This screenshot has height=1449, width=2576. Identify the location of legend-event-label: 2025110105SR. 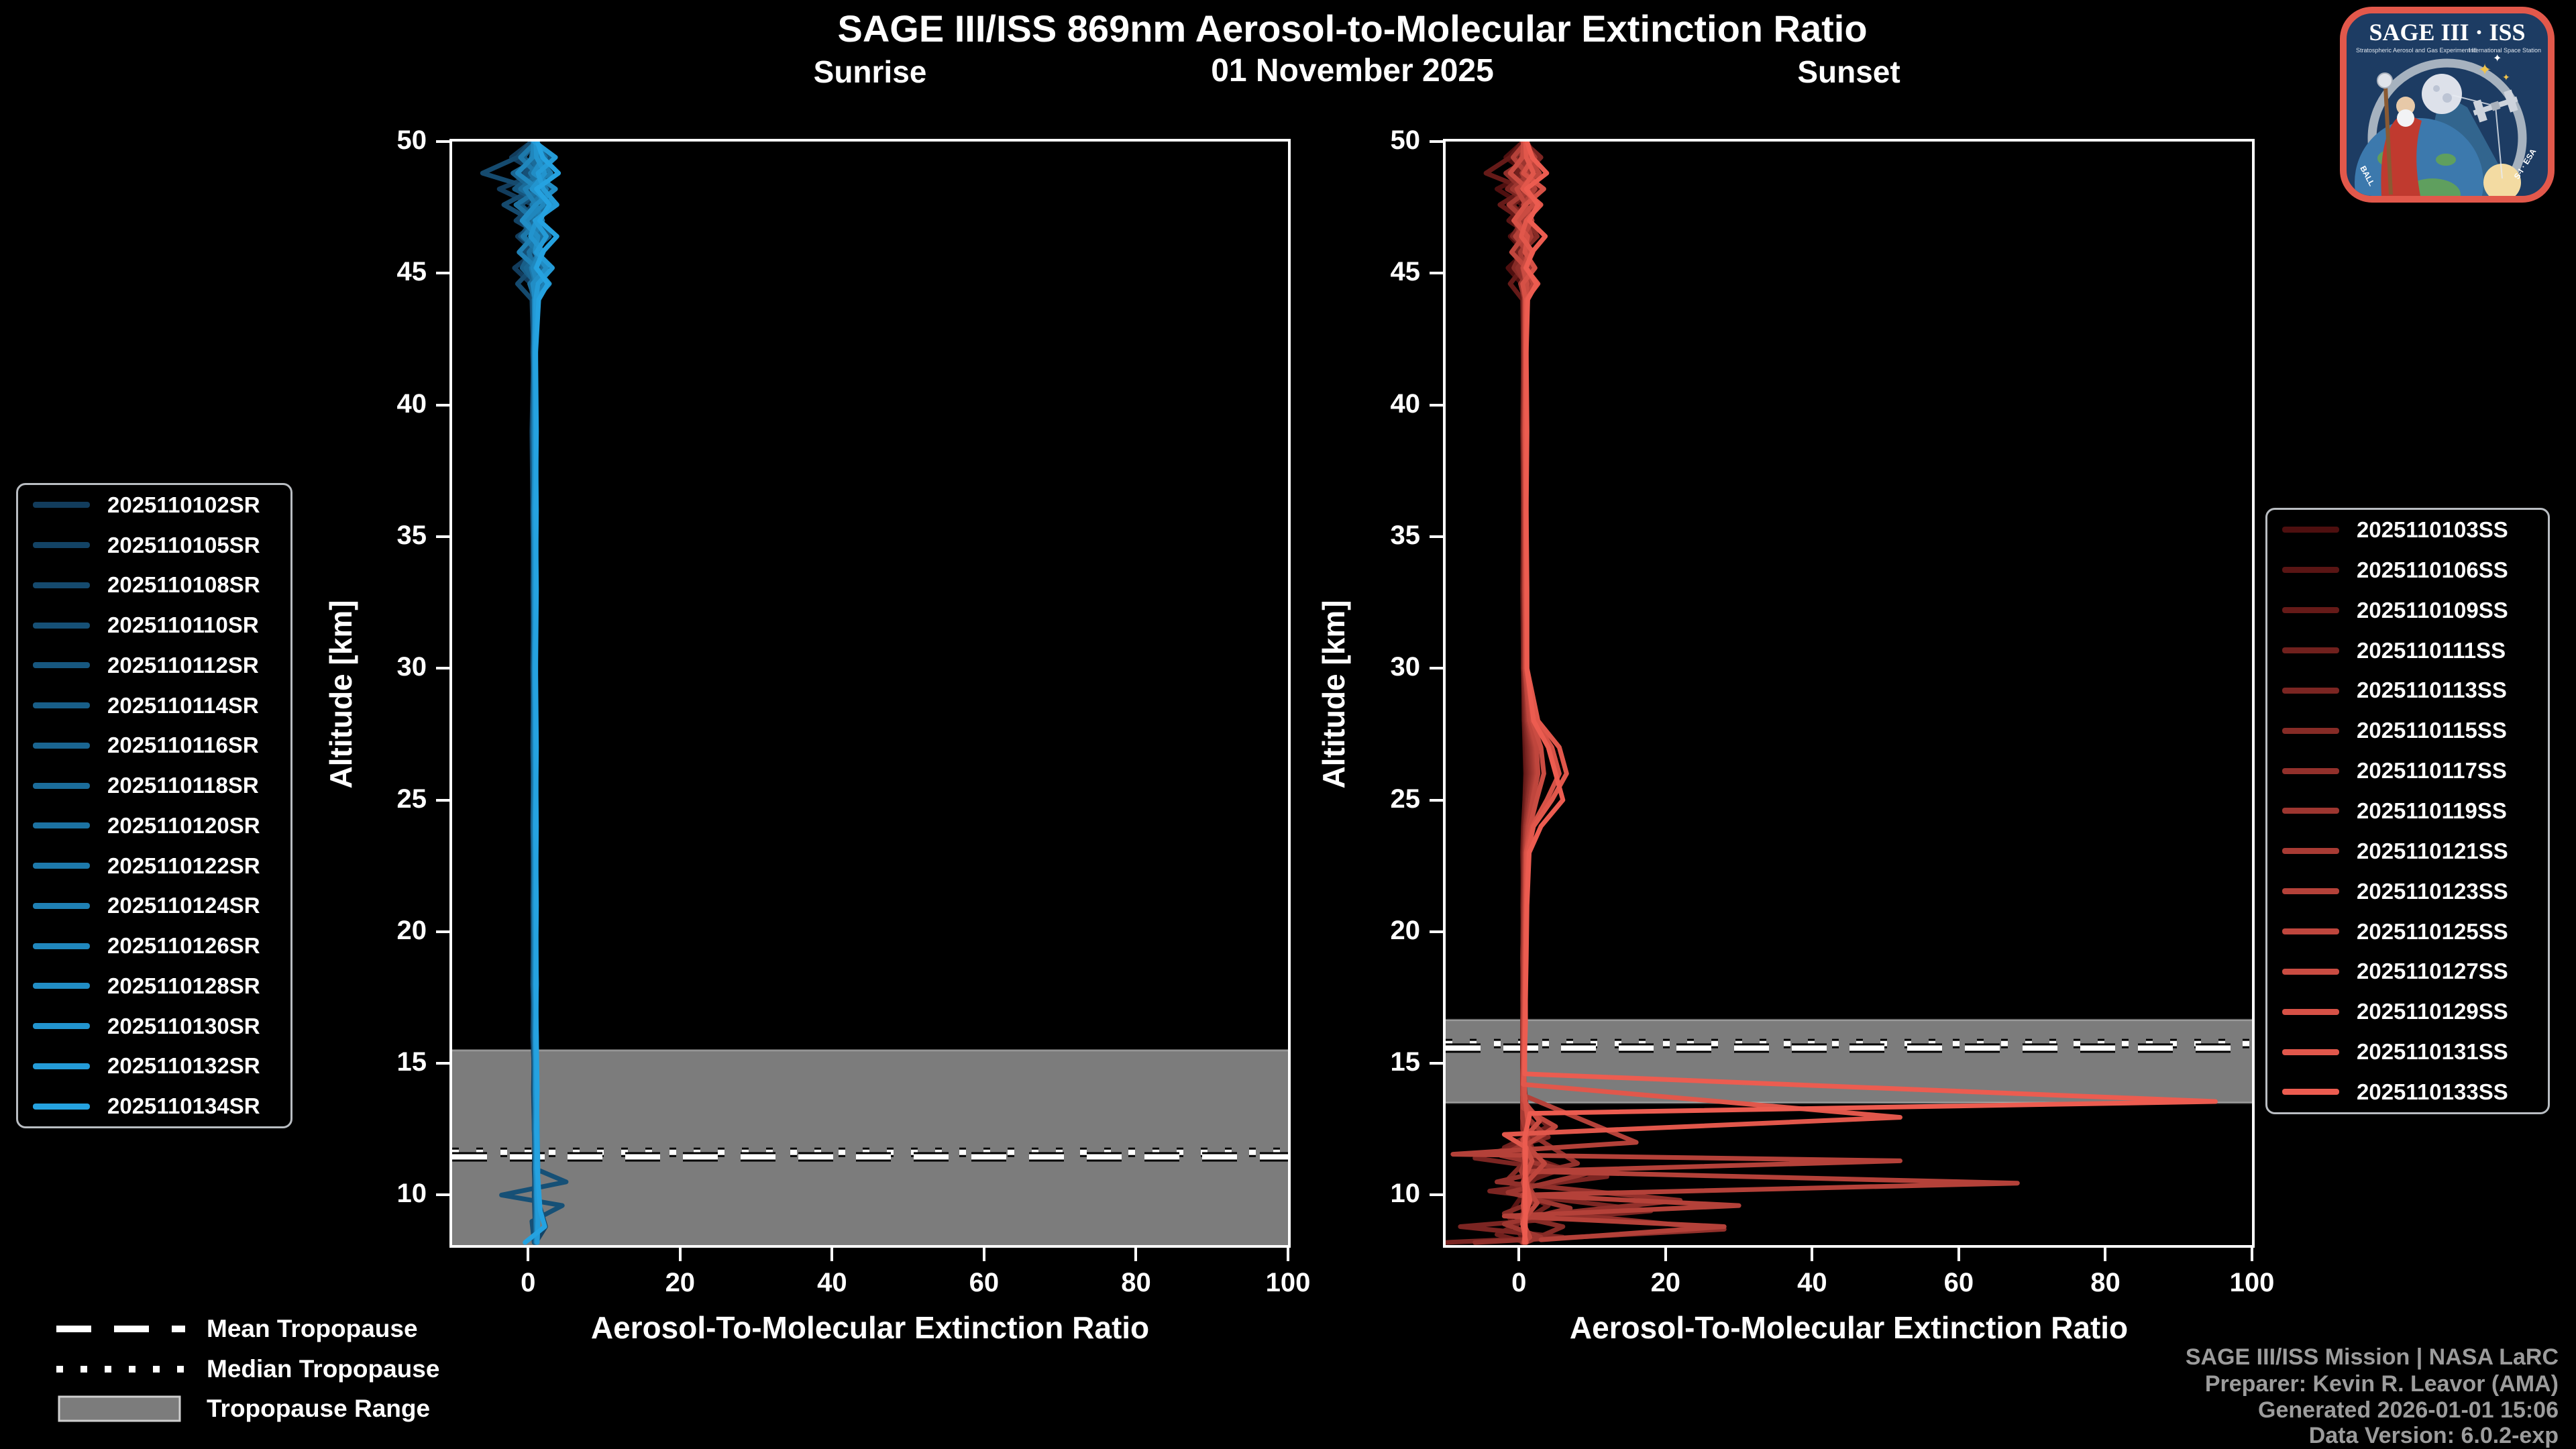
(183, 544).